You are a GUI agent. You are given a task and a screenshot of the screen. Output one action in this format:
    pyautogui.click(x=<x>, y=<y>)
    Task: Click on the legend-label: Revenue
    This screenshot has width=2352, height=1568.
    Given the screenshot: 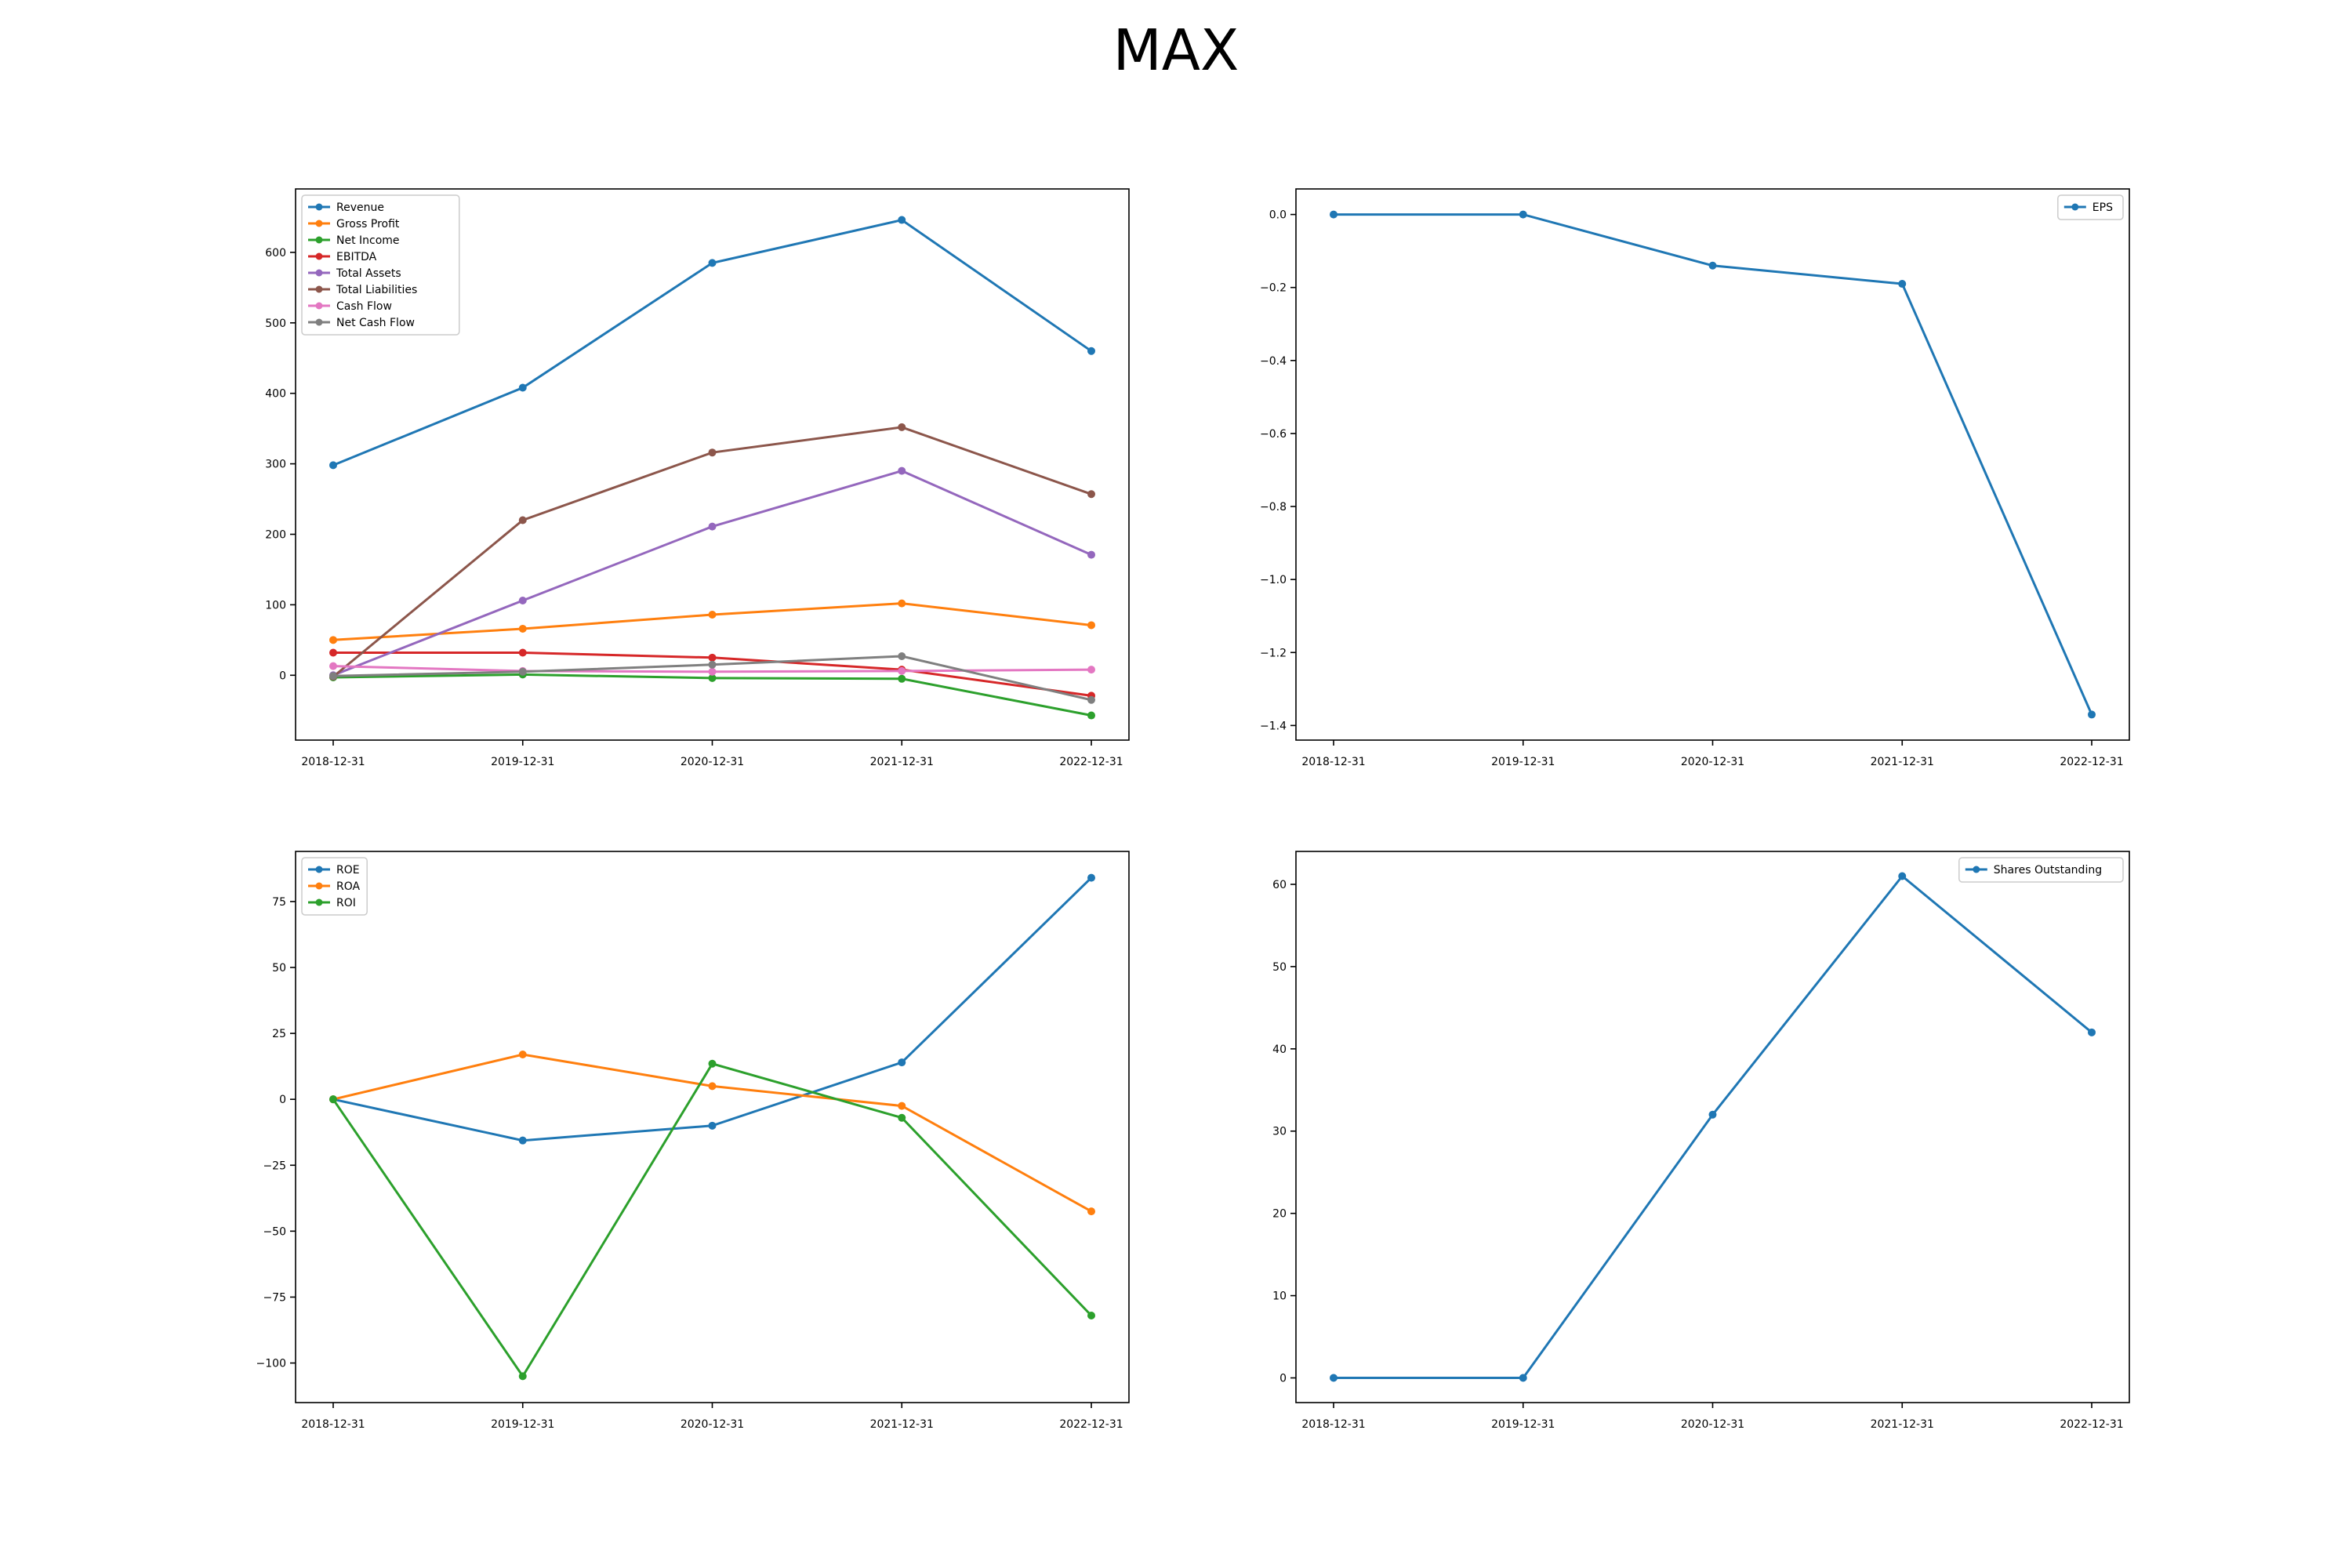 What is the action you would take?
    pyautogui.click(x=360, y=208)
    